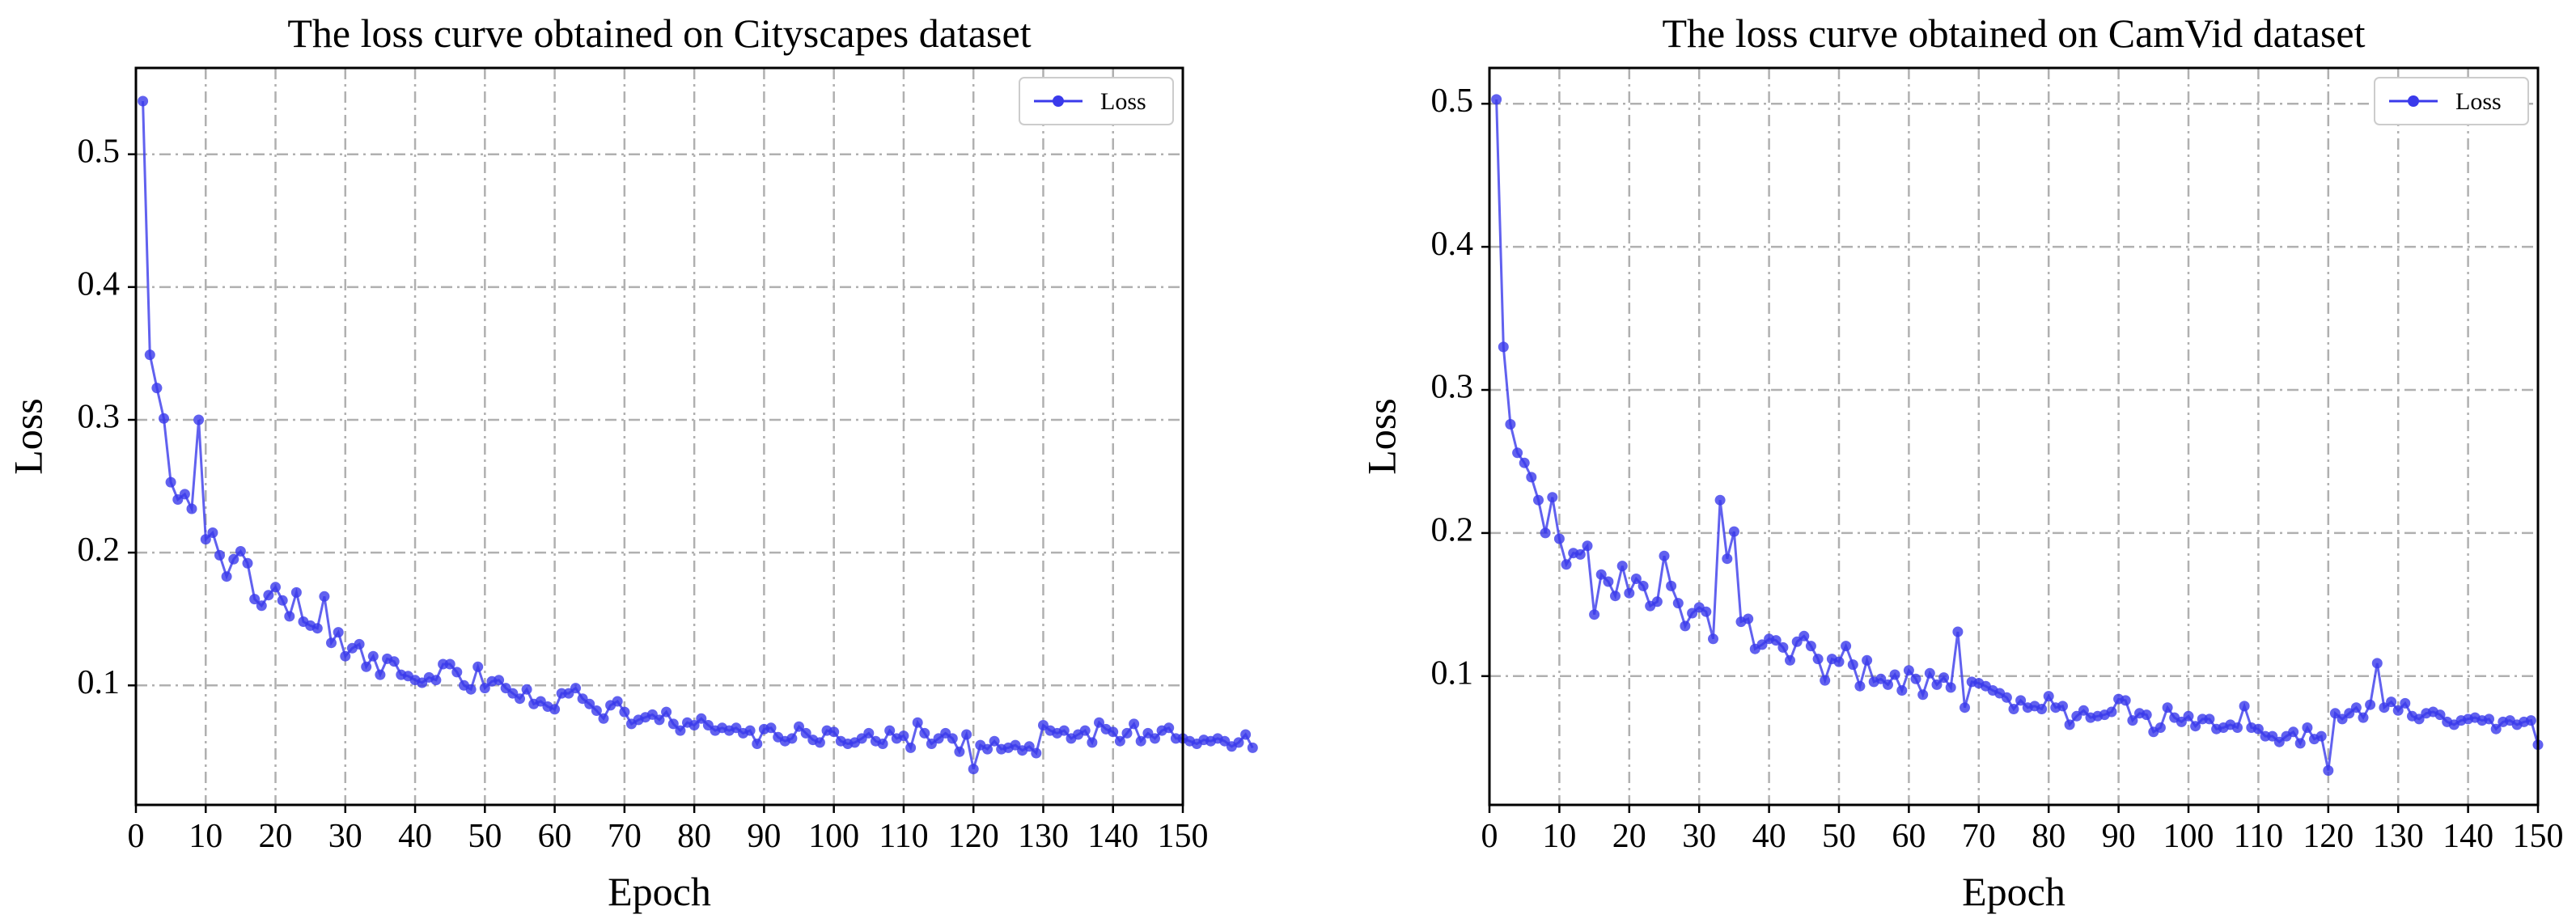 This screenshot has width=2576, height=923. Describe the element at coordinates (625, 836) in the screenshot. I see `x-tick-label: 70` at that location.